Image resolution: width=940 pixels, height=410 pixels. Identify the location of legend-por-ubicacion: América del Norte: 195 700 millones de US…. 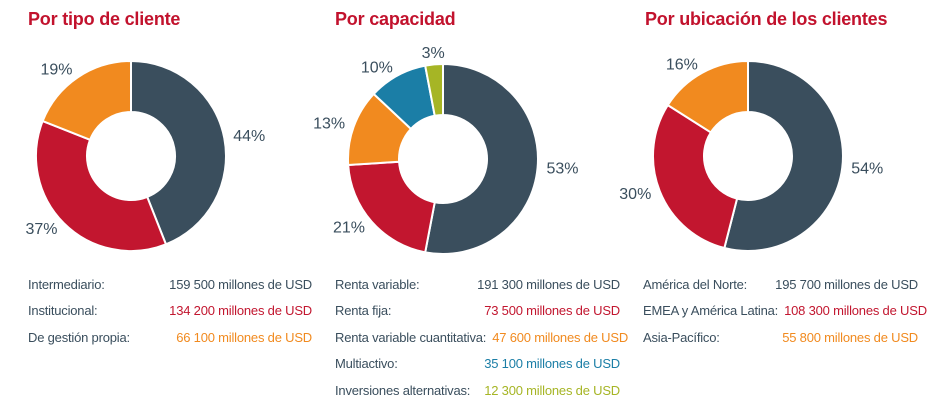
(785, 311).